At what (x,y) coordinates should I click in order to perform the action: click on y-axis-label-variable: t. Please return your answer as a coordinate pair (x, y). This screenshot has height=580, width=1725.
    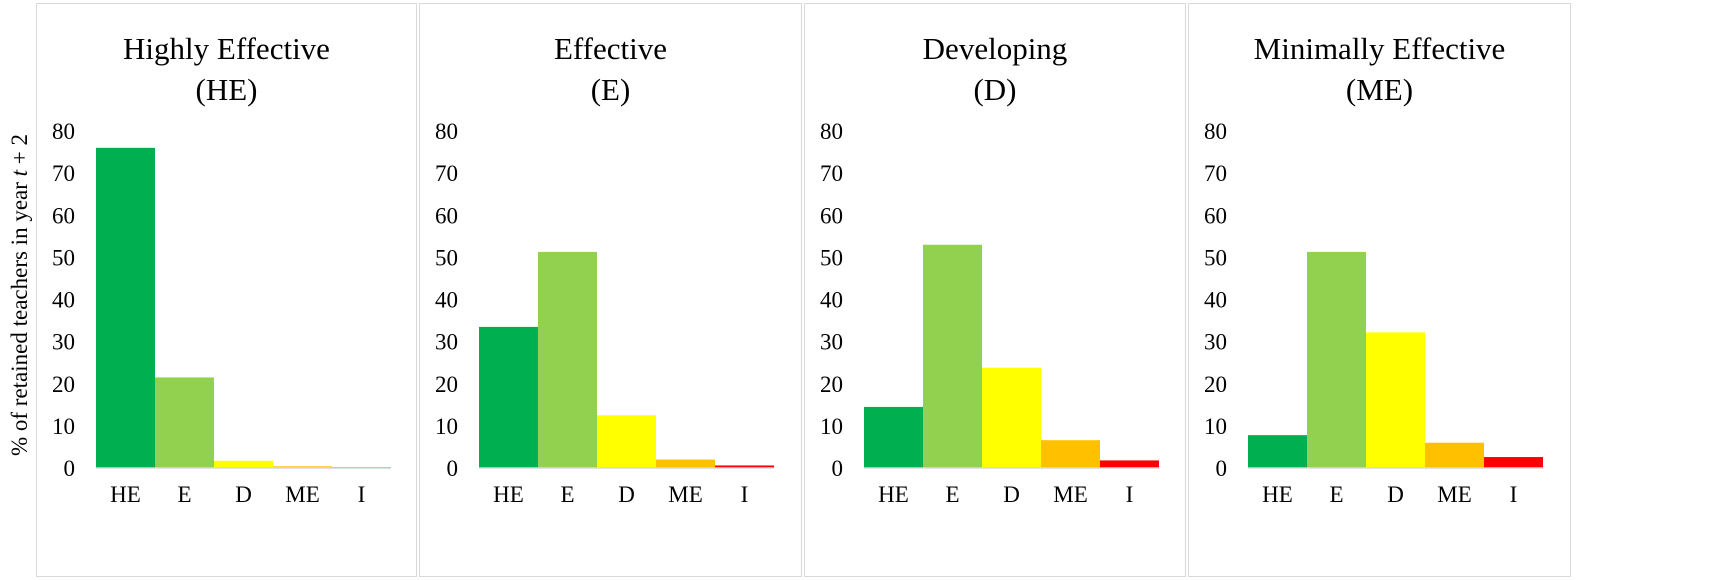
    Looking at the image, I should click on (19, 173).